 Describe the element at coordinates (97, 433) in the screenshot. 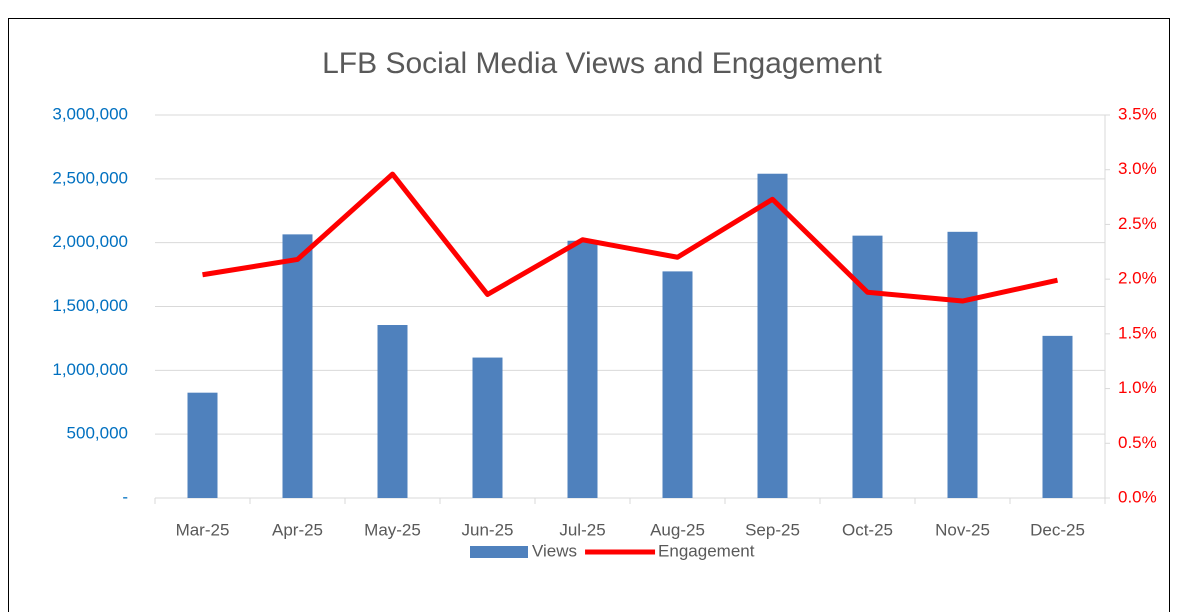

I see `y-tick-label: 500,000` at that location.